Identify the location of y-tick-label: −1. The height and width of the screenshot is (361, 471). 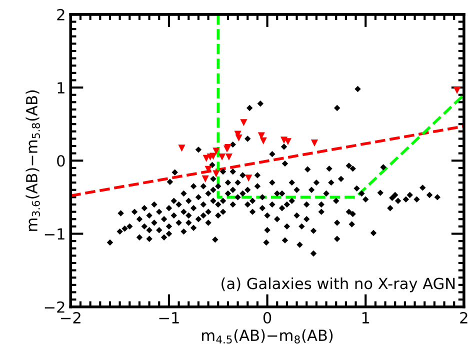
(54, 234).